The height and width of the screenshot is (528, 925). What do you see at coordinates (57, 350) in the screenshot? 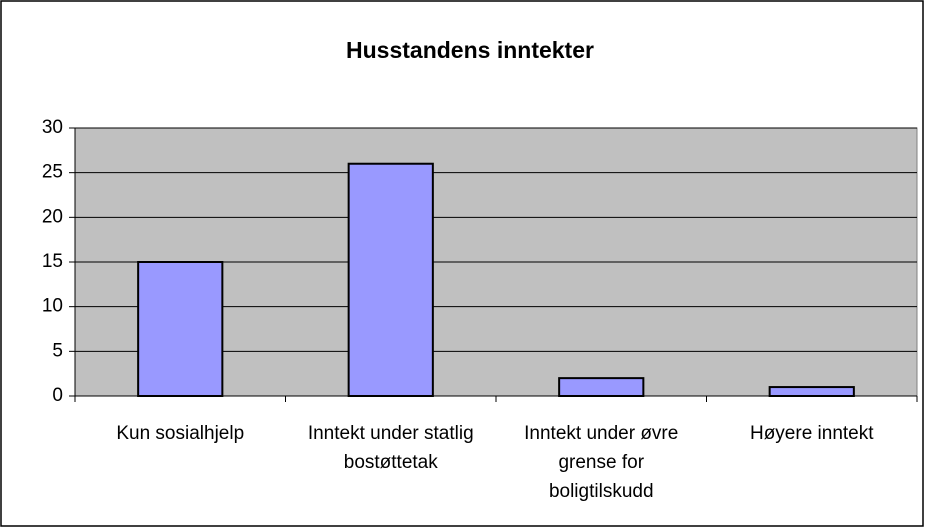
I see `y-tick-label: 5` at bounding box center [57, 350].